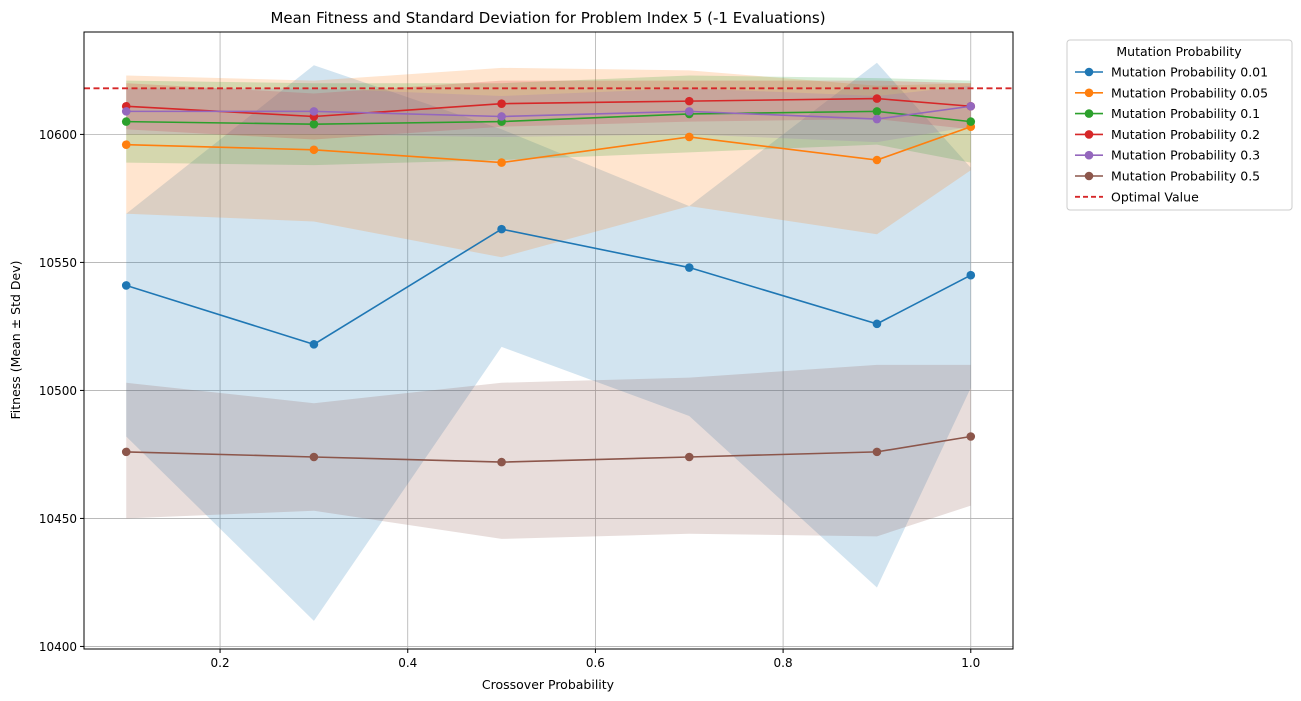 The image size is (1301, 701). I want to click on legend-item-mutation-probability-0-5: Mutation Probability 0.5, so click(1167, 176).